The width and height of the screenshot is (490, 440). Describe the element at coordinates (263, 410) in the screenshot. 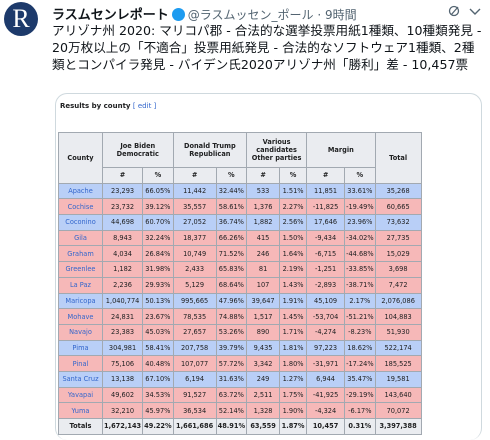

I see `cell: 1,328` at that location.